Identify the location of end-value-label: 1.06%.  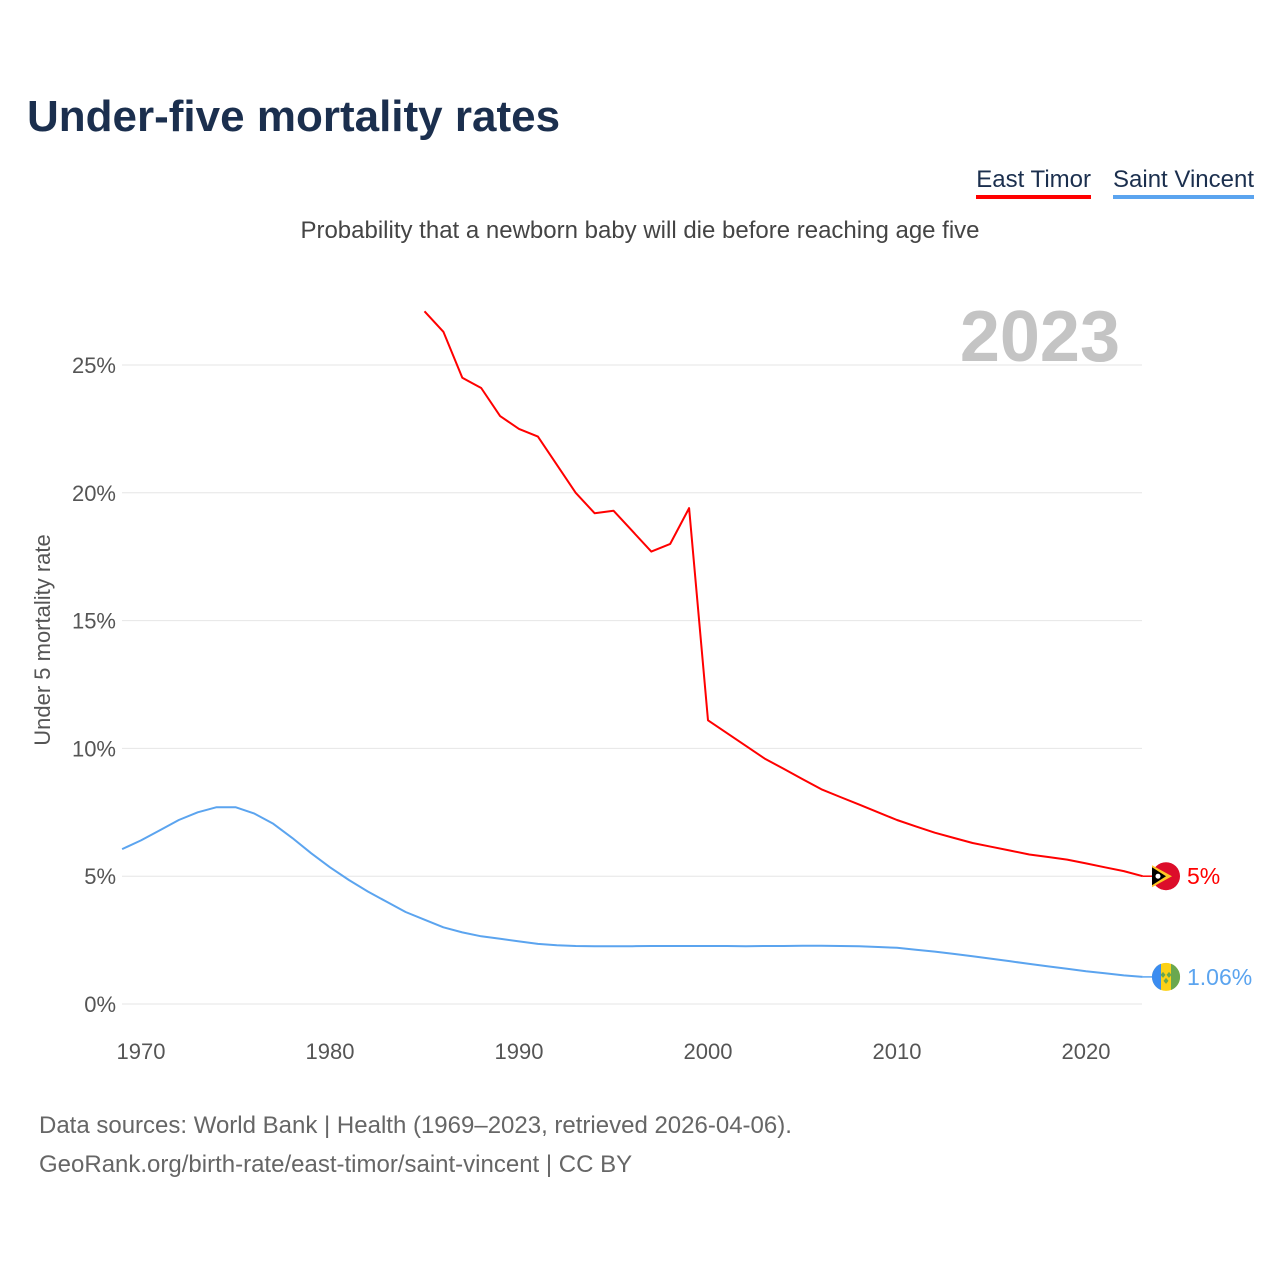
(1219, 977).